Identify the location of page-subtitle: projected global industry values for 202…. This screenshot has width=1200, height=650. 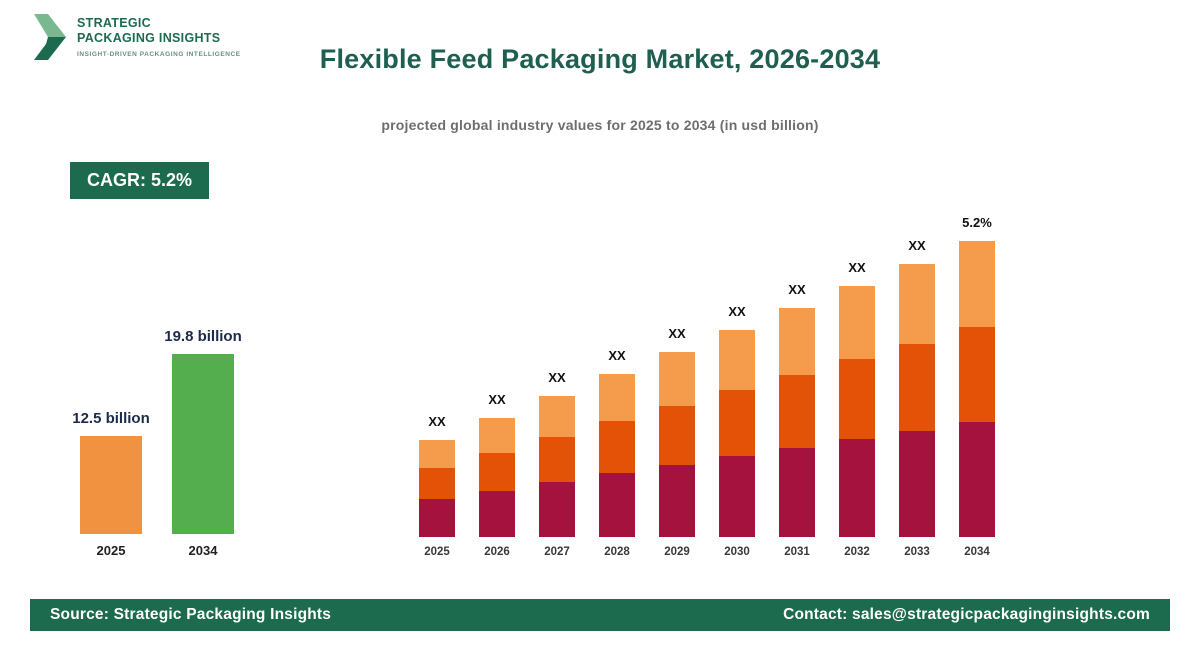
(600, 125).